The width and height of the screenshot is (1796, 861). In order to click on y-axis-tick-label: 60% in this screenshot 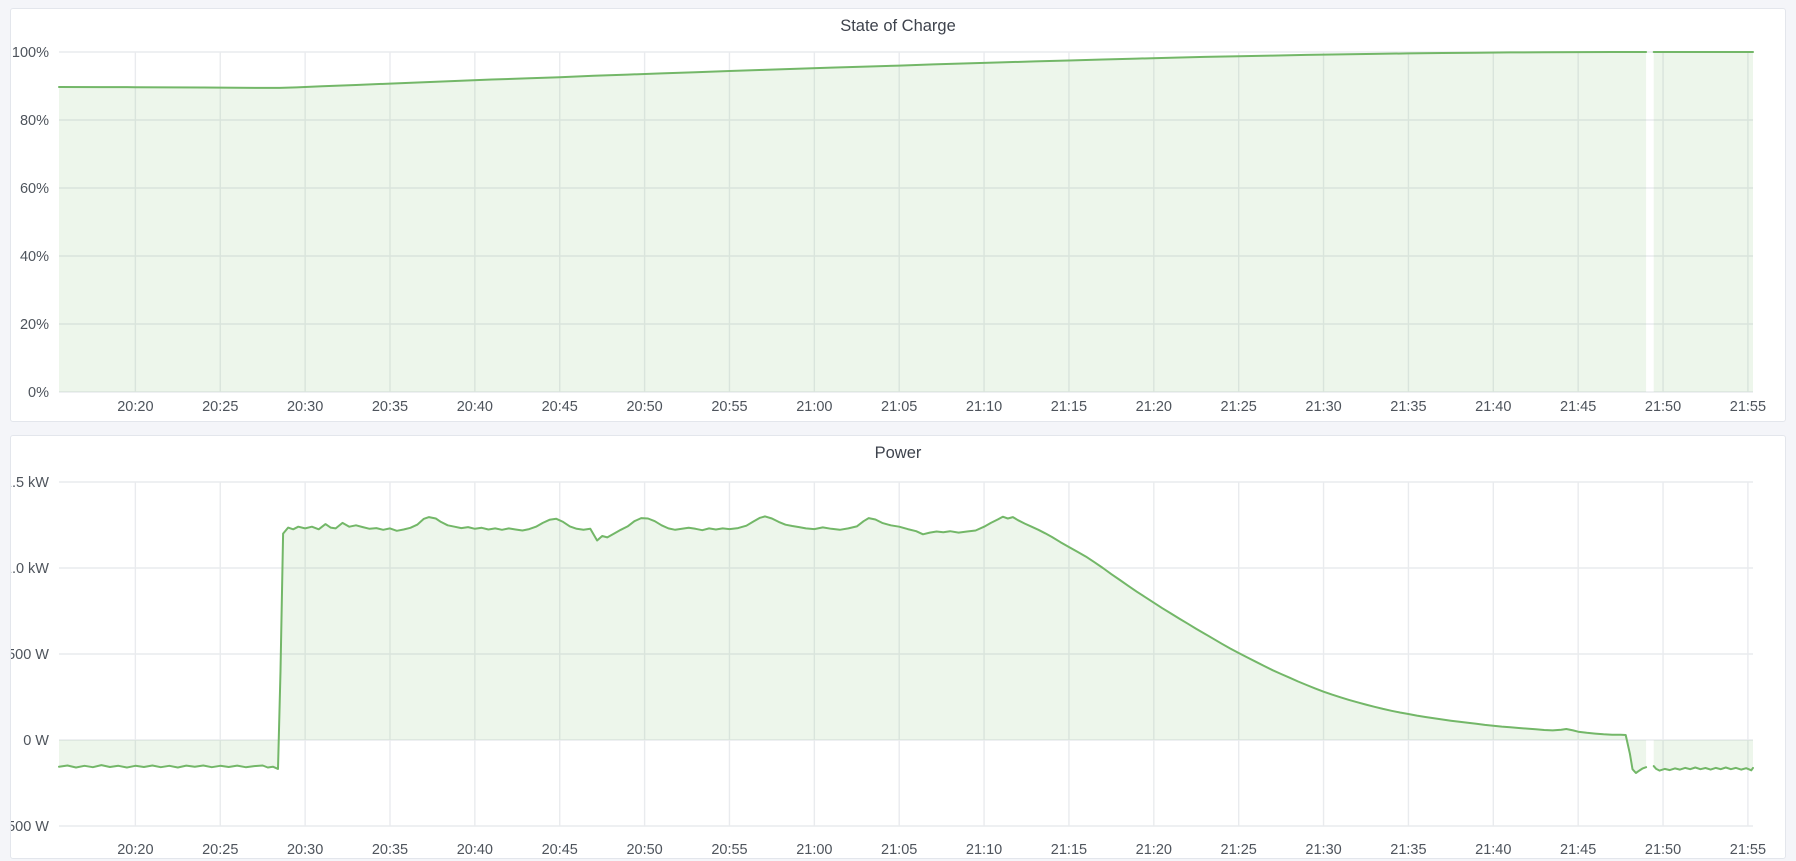, I will do `click(34, 189)`.